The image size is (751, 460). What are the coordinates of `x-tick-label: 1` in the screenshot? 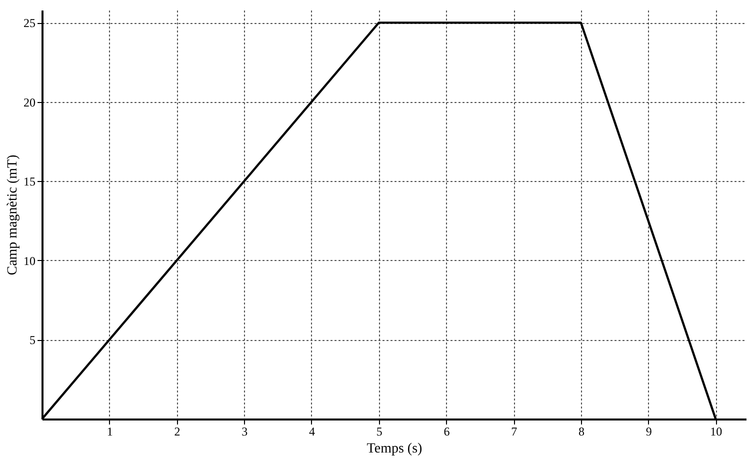 It's located at (109, 431).